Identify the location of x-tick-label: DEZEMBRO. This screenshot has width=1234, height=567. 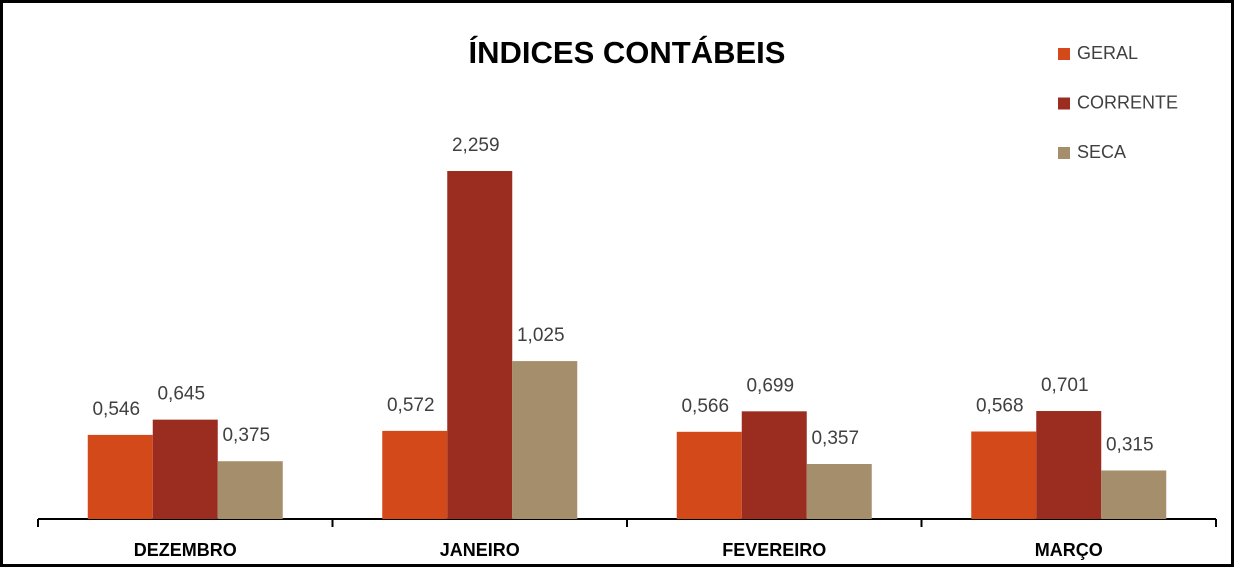
(185, 550).